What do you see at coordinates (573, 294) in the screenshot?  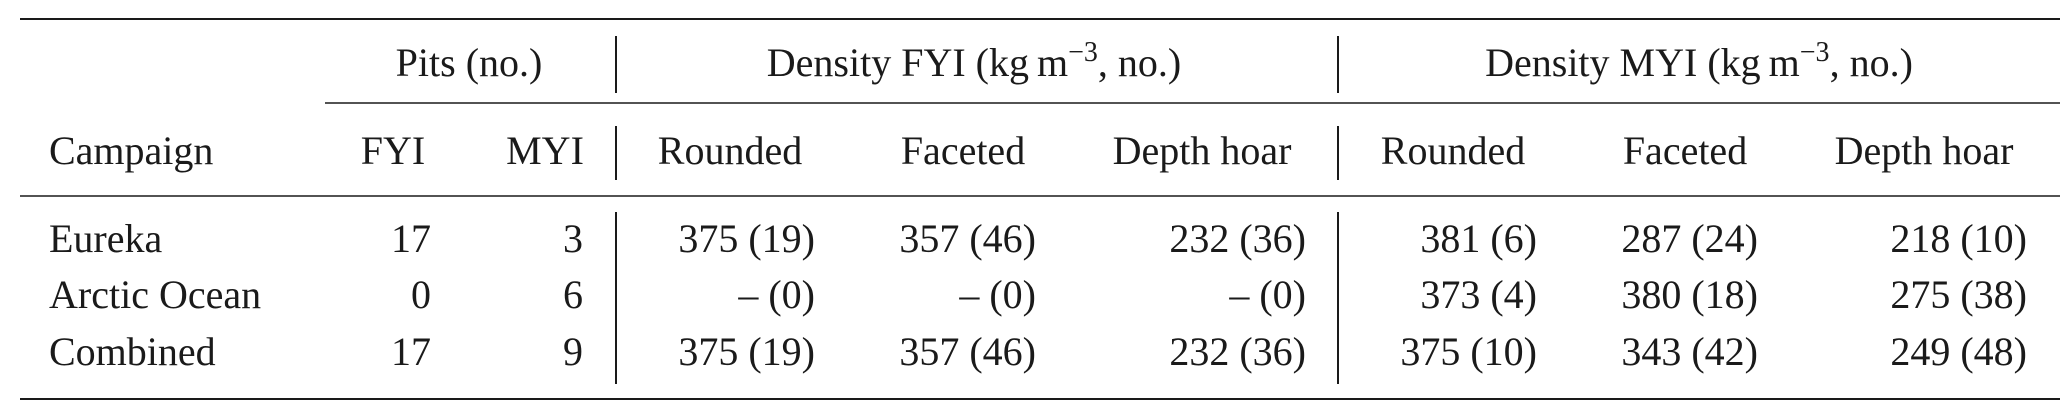 I see `cell: 6` at bounding box center [573, 294].